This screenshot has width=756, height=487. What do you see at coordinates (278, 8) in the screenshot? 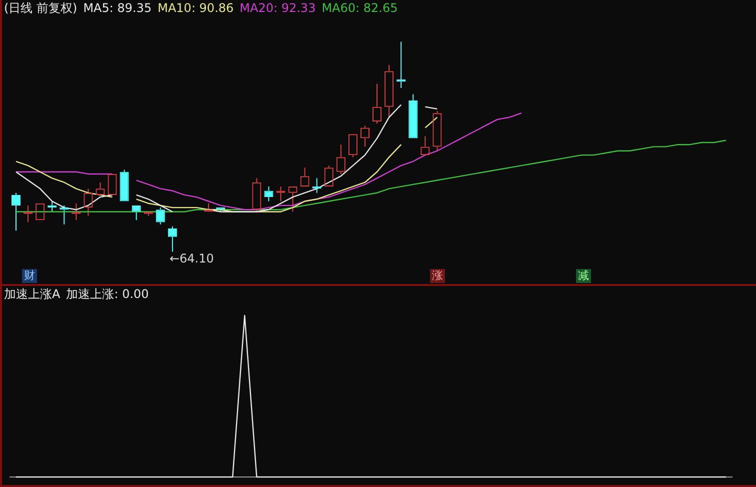
I see `text: MA20: 92.33` at bounding box center [278, 8].